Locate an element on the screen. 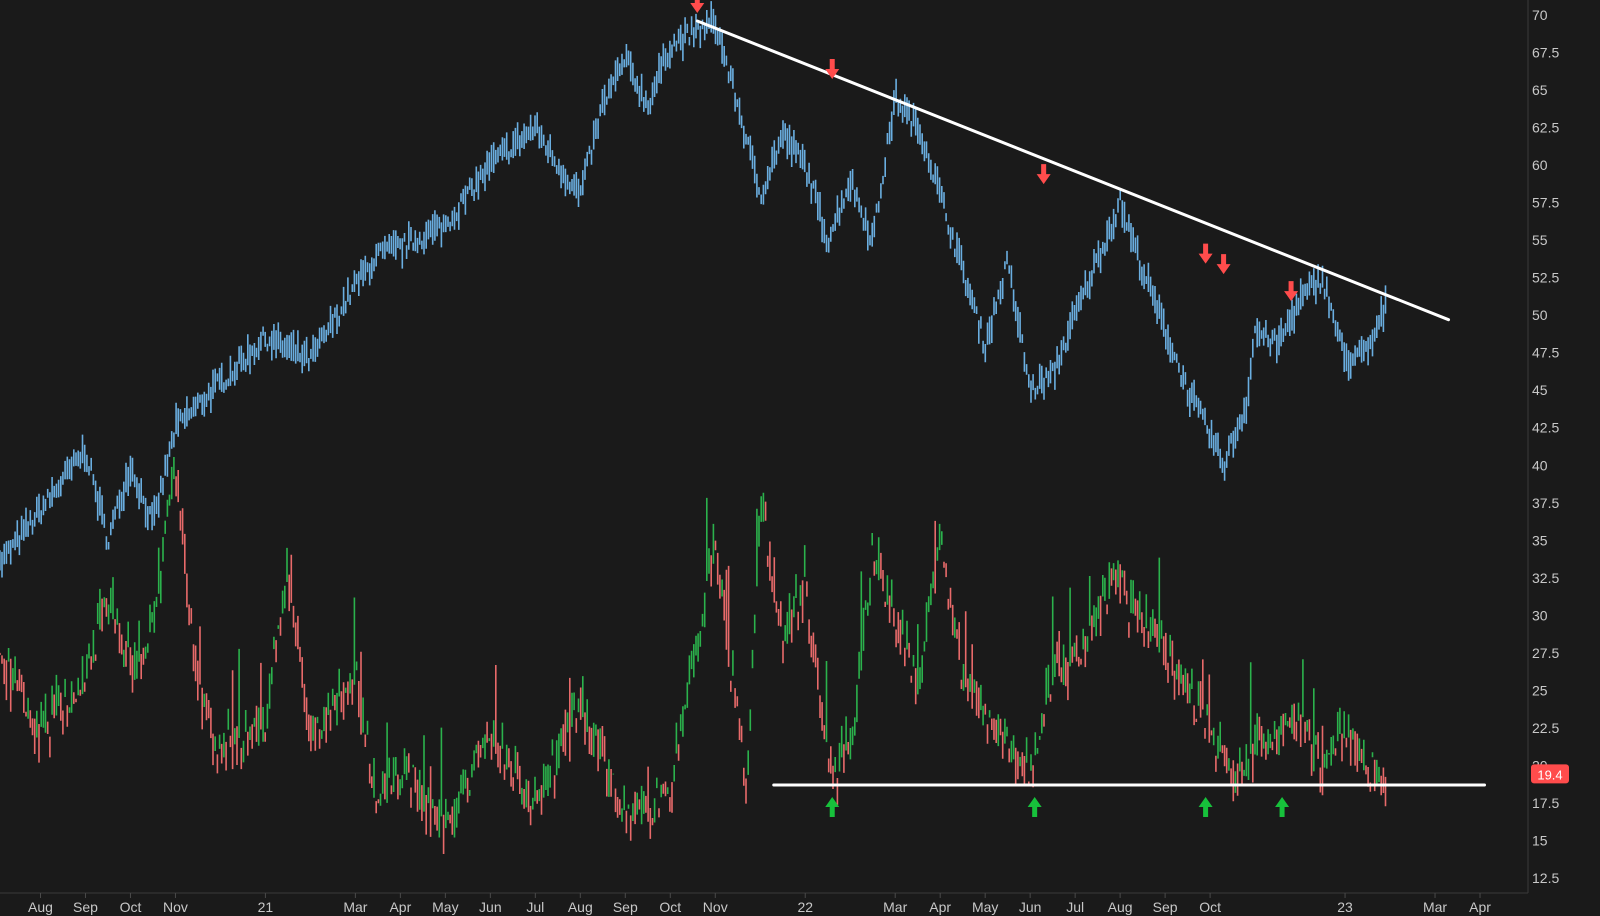  y-tick-label: 50 is located at coordinates (1540, 315).